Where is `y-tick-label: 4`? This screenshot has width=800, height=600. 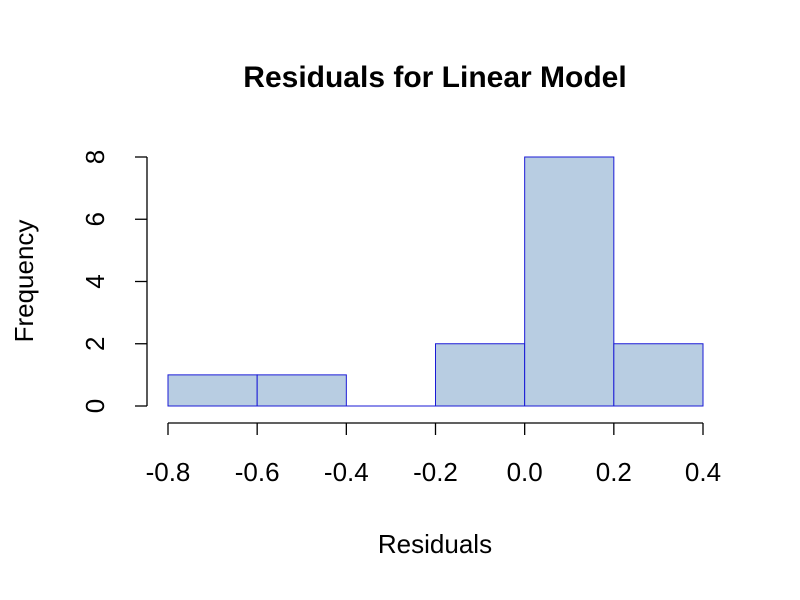 y-tick-label: 4 is located at coordinates (95, 281).